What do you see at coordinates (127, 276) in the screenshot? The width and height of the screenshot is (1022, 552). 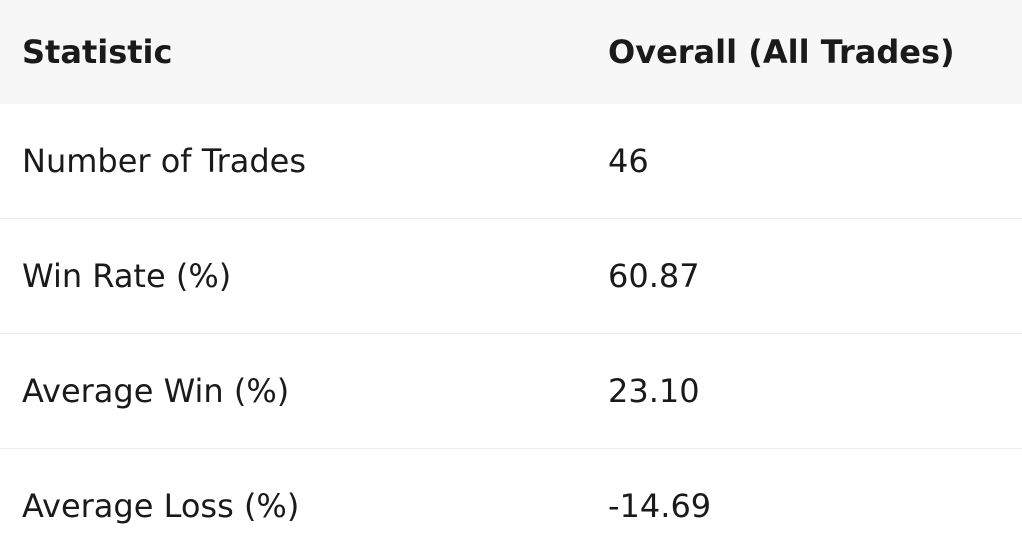 I see `stat-label: Win Rate (%)` at bounding box center [127, 276].